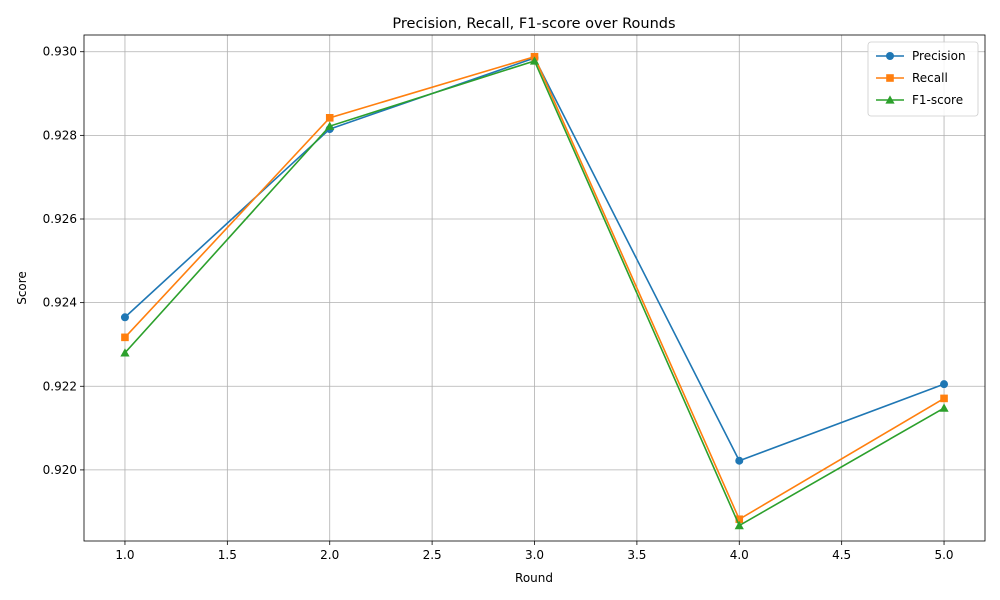  What do you see at coordinates (60, 219) in the screenshot?
I see `y-tick-label: 0.926` at bounding box center [60, 219].